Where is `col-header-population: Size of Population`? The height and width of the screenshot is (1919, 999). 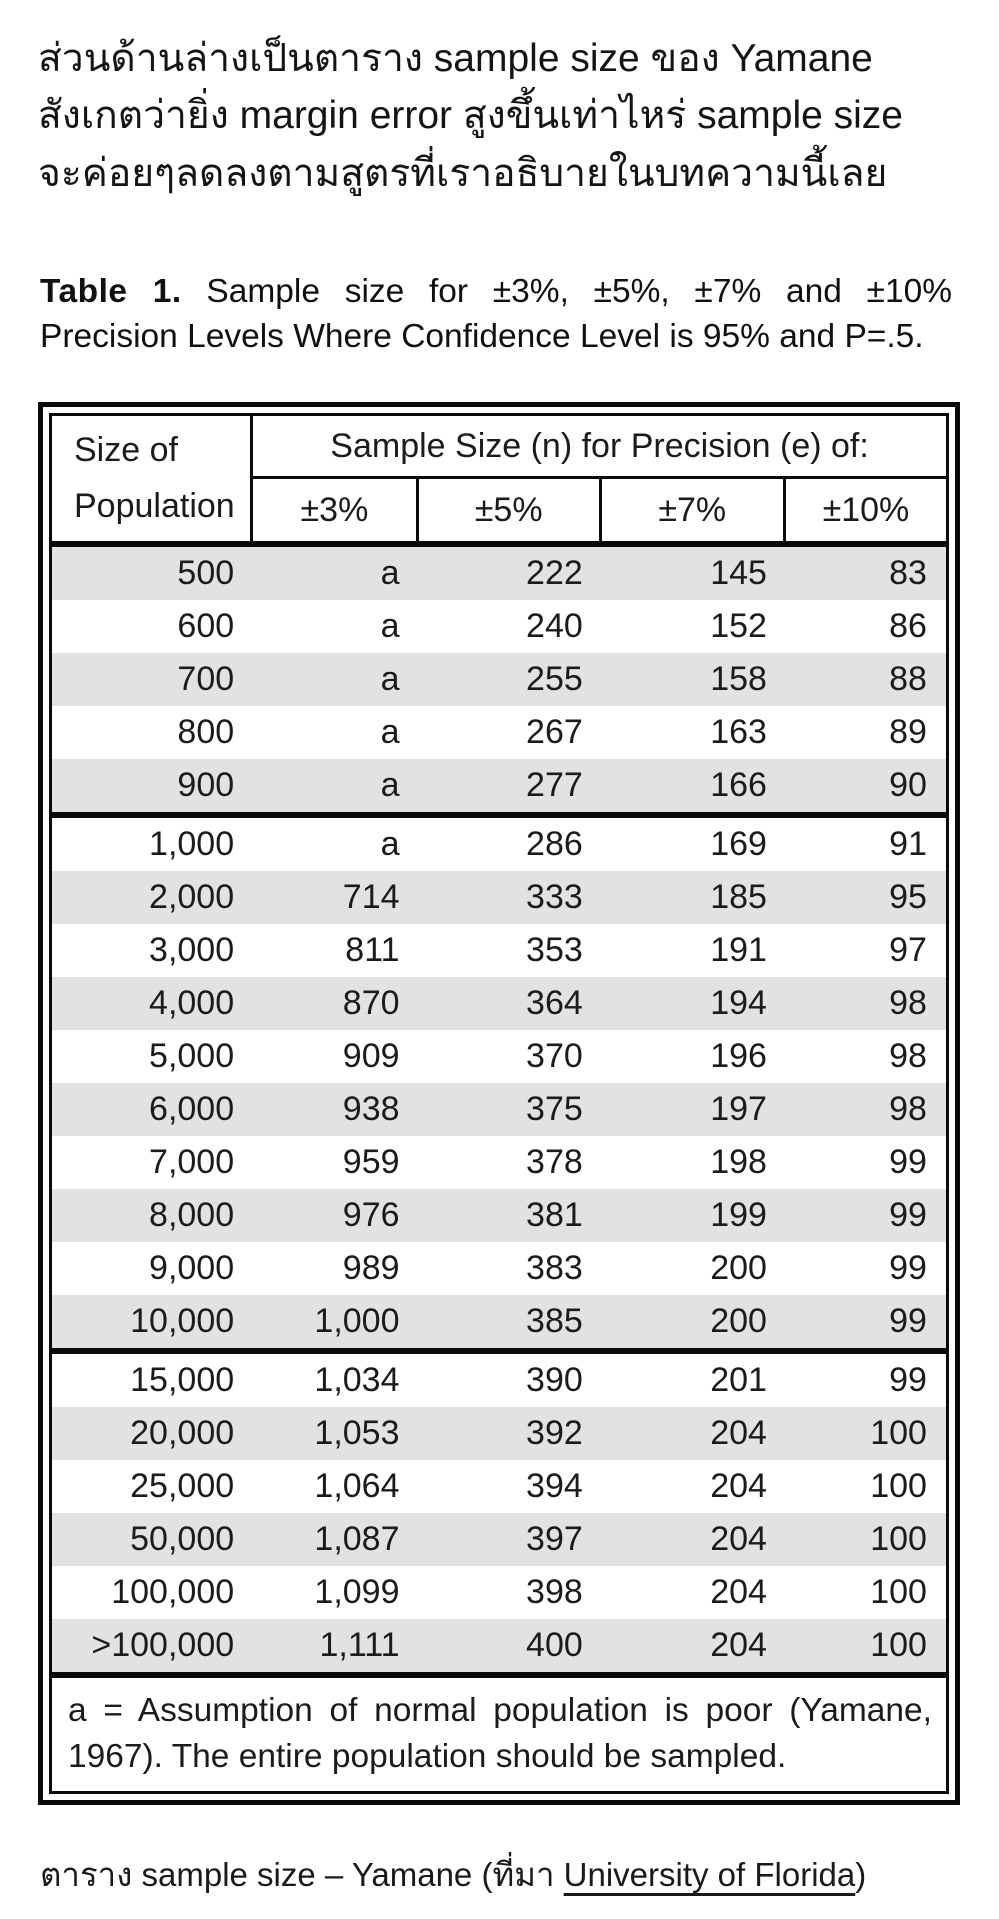
col-header-population: Size of Population is located at coordinates (153, 478).